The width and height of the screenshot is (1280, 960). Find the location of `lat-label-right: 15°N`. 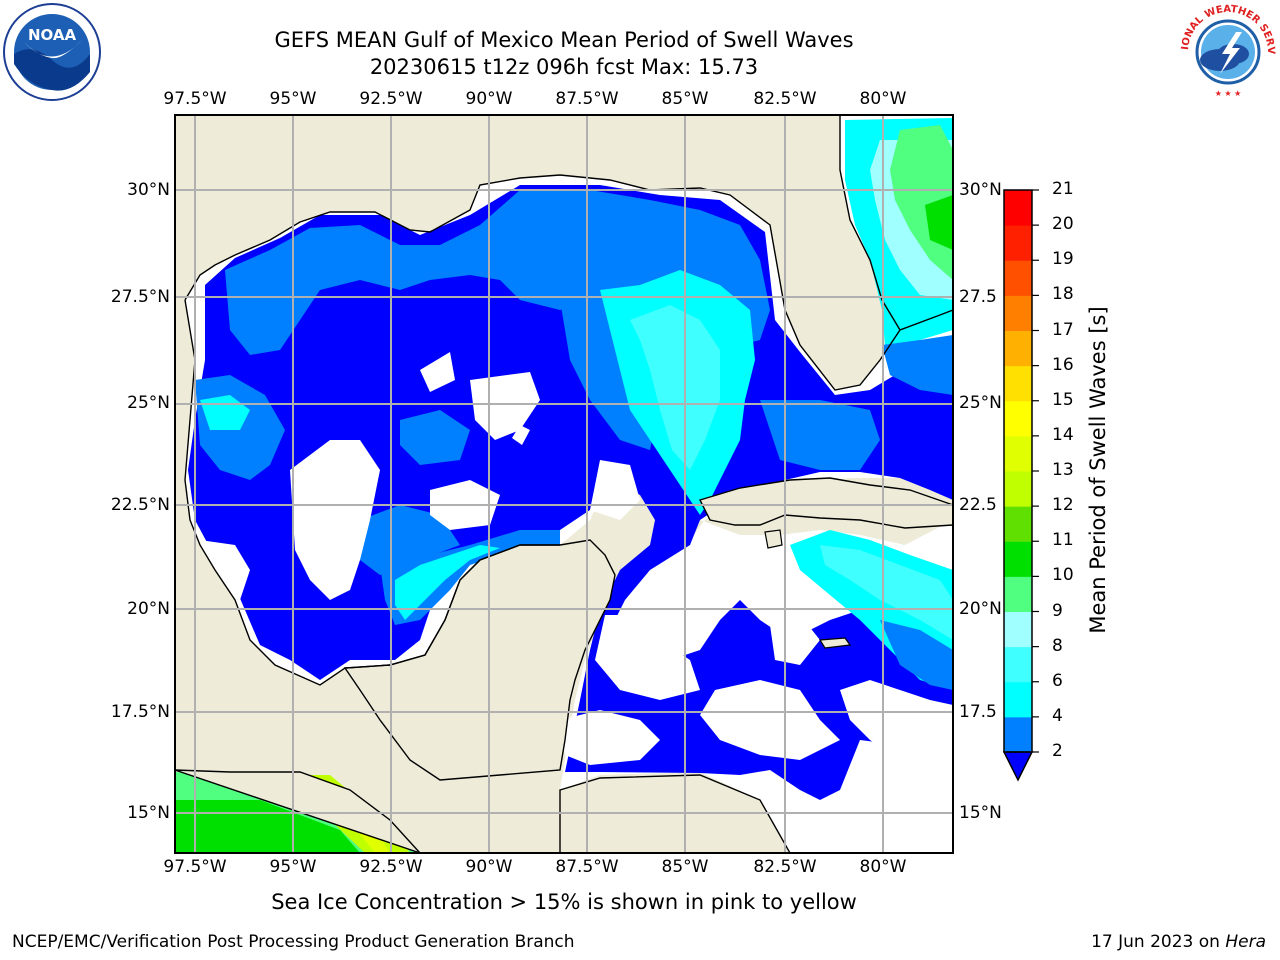

lat-label-right: 15°N is located at coordinates (980, 813).